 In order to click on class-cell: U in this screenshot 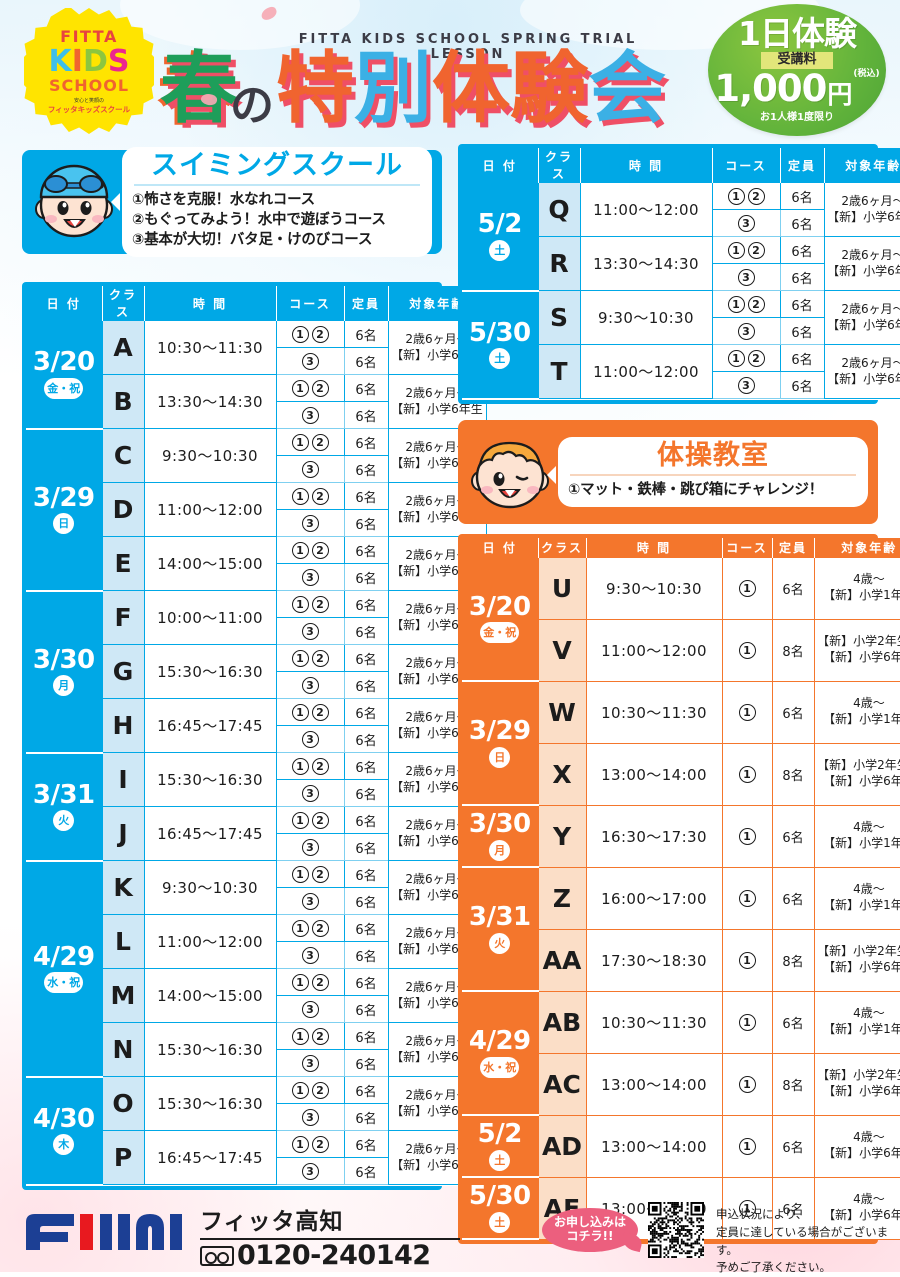, I will do `click(562, 588)`.